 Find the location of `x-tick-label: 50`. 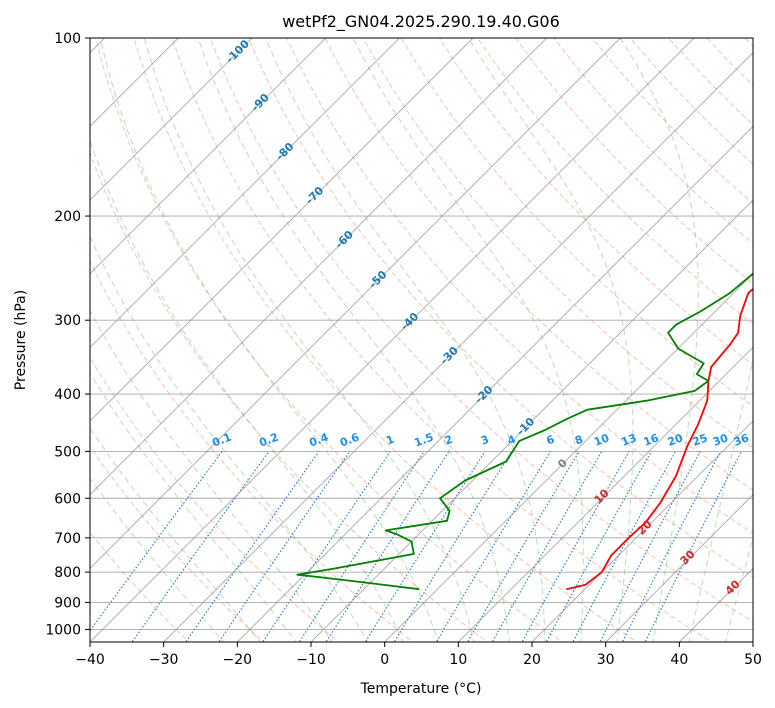

x-tick-label: 50 is located at coordinates (753, 660).